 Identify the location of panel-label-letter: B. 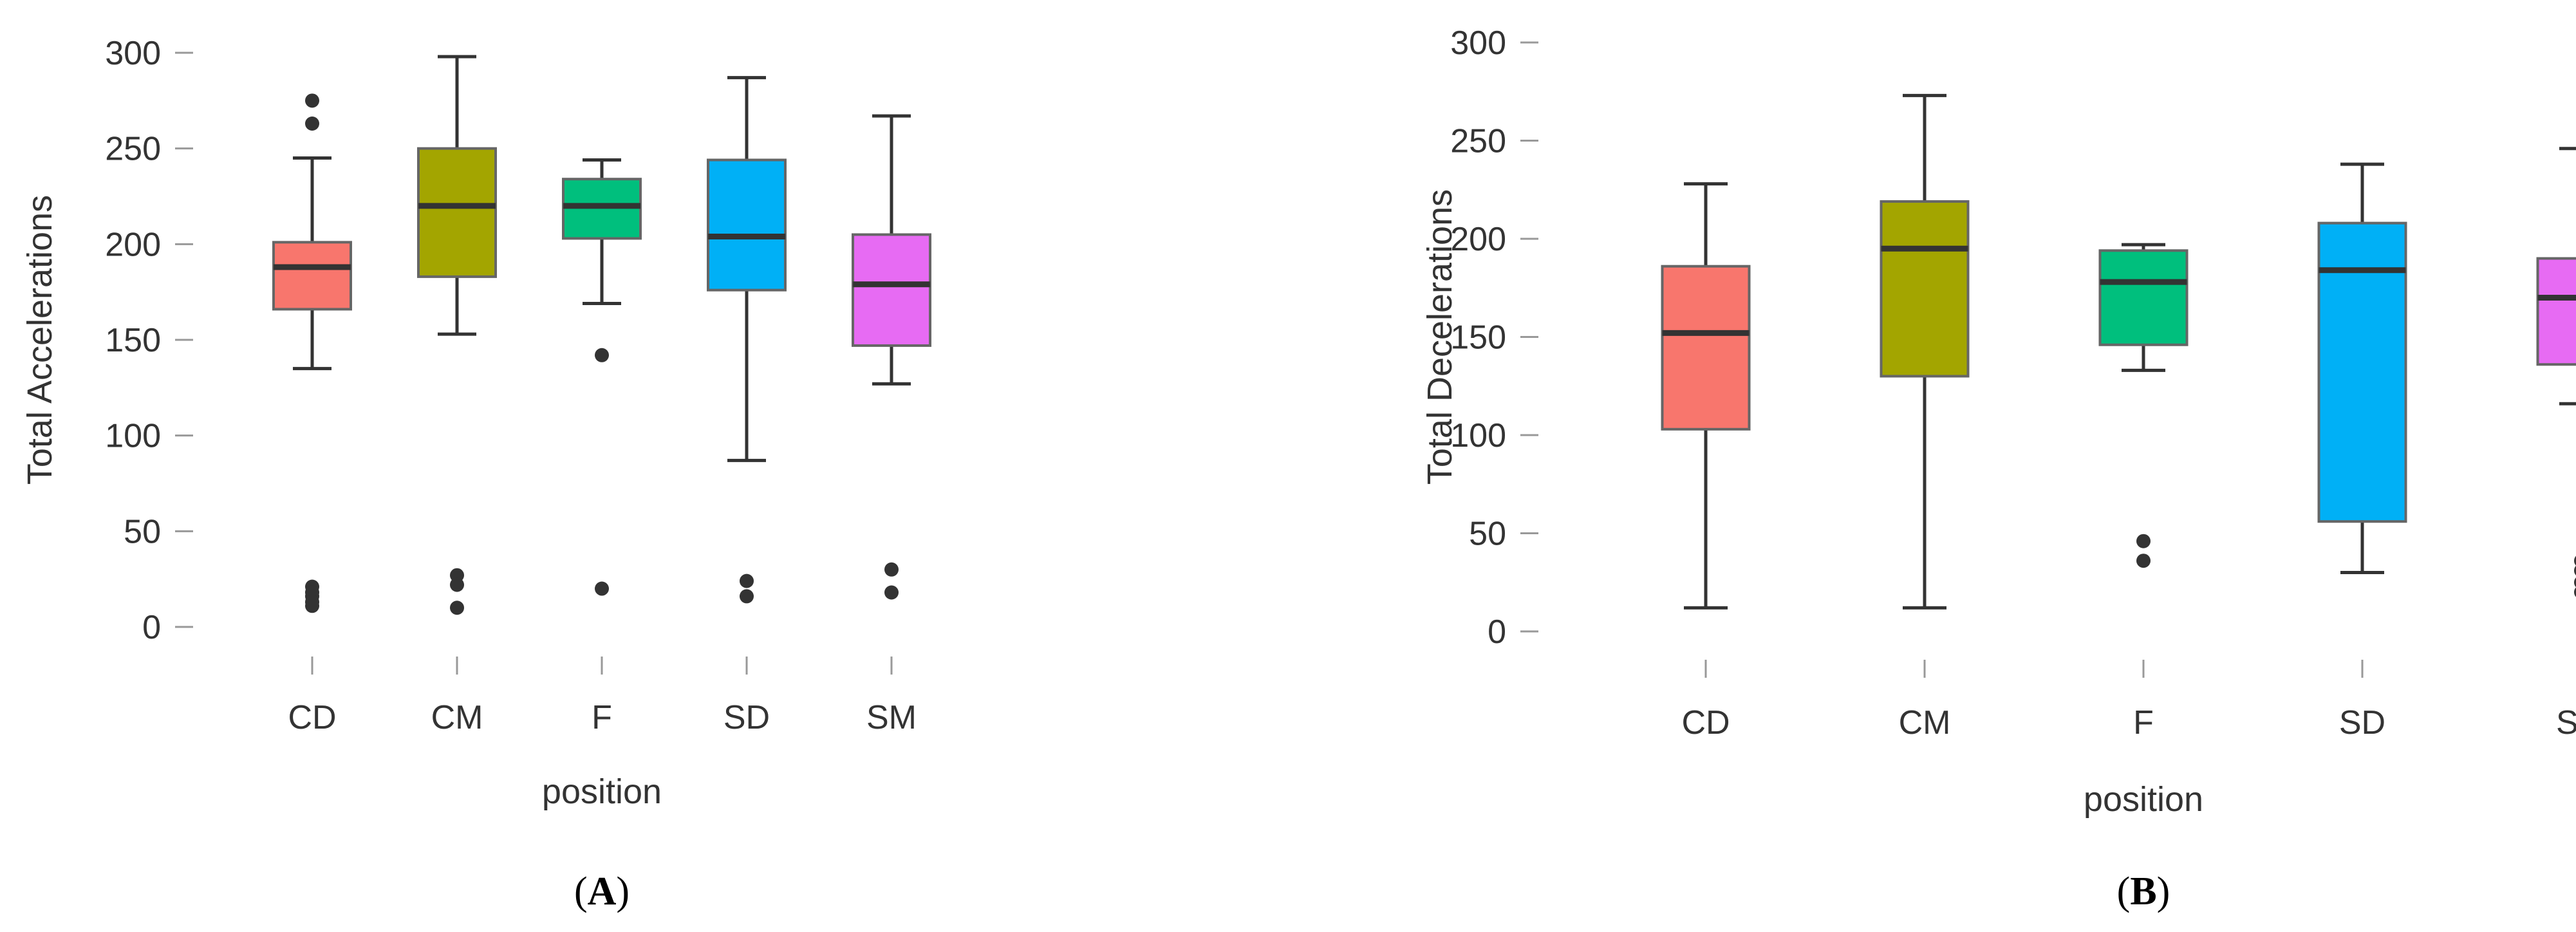
(2143, 891).